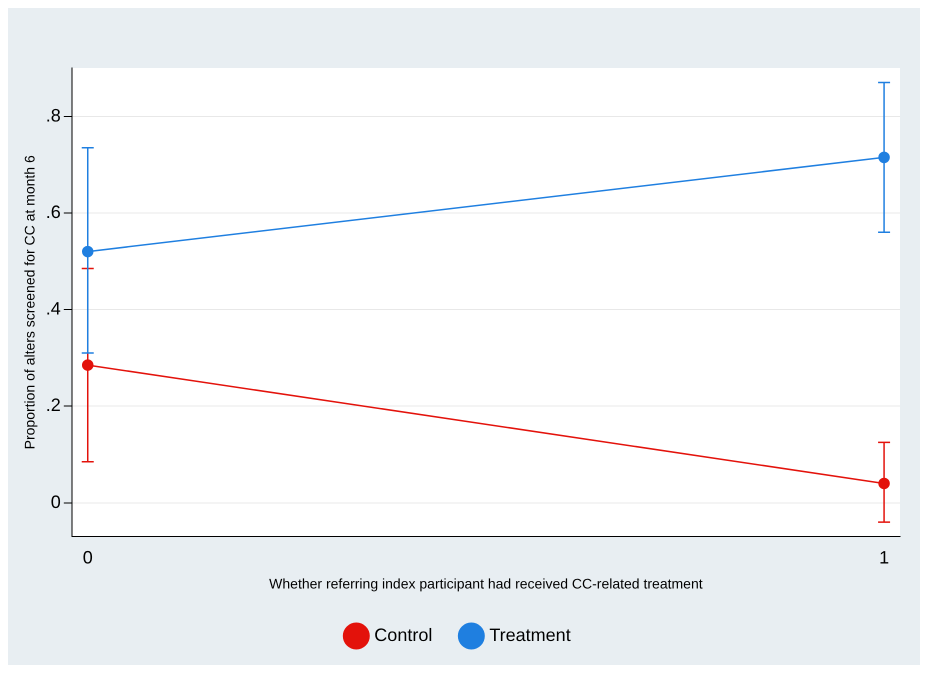 This screenshot has width=928, height=673. What do you see at coordinates (403, 634) in the screenshot?
I see `legend-label: Control` at bounding box center [403, 634].